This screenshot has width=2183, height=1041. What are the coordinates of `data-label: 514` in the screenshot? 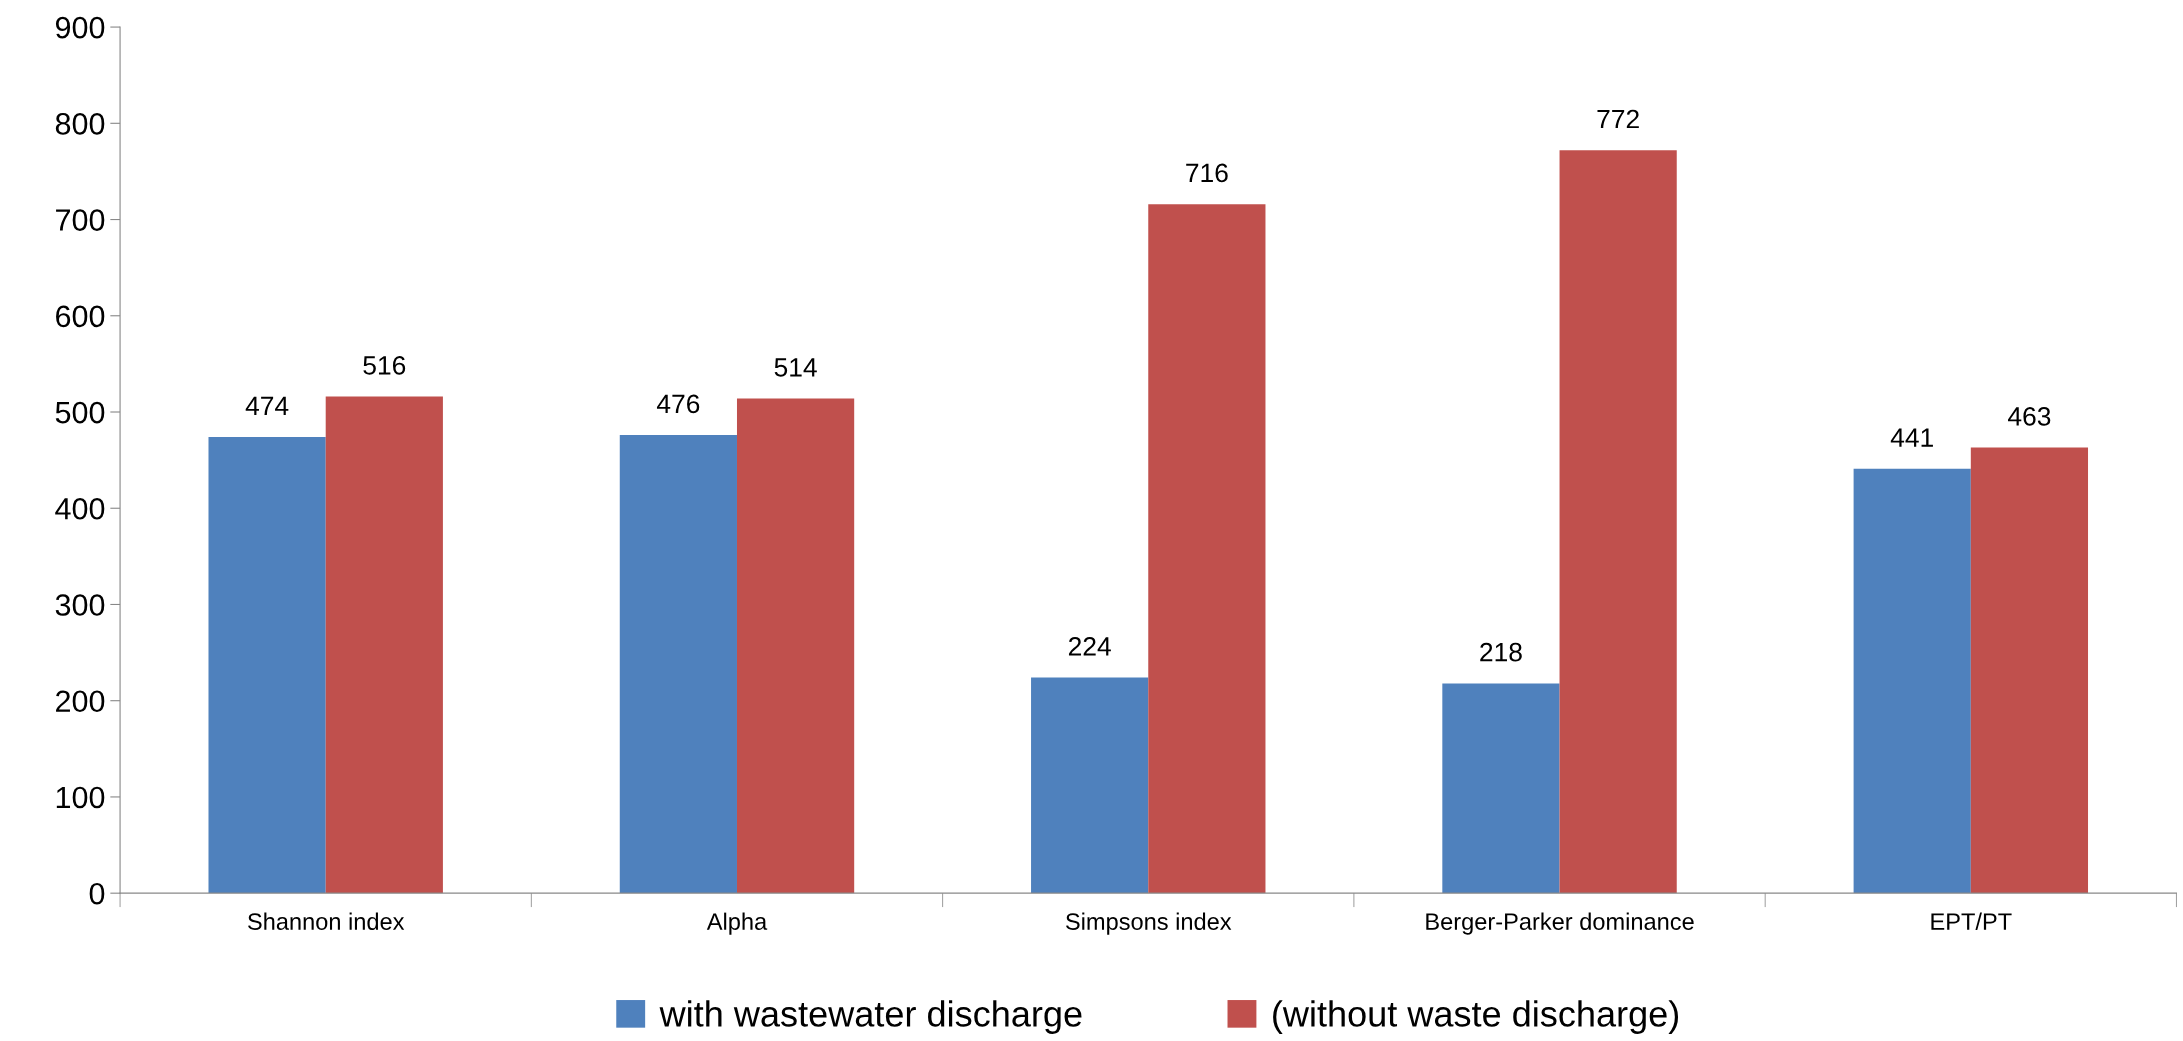 It's located at (795, 367).